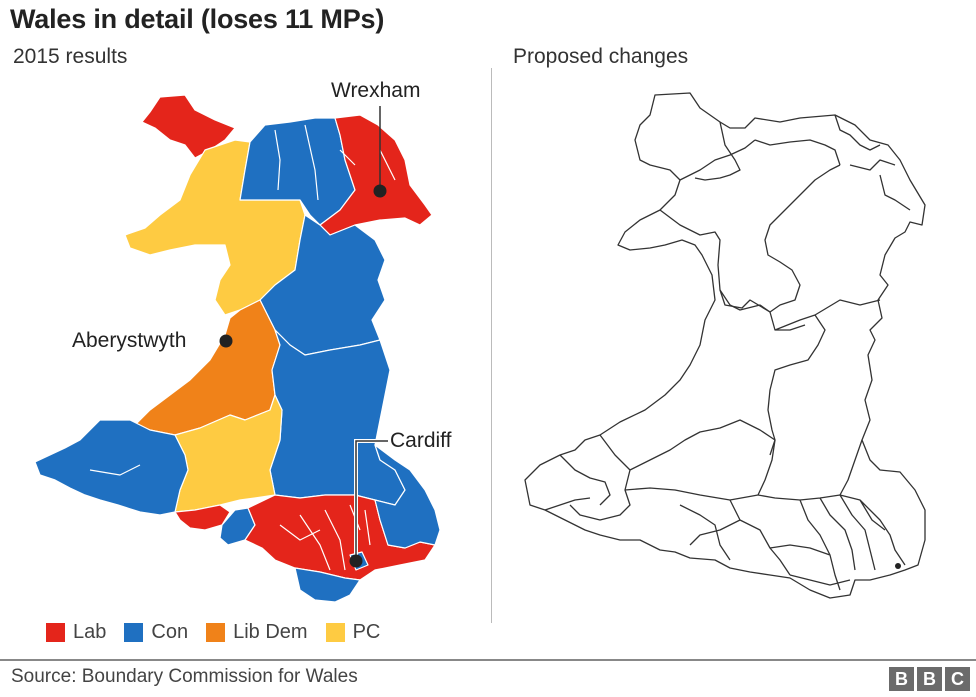 The height and width of the screenshot is (697, 976). Describe the element at coordinates (380, 152) in the screenshot. I see `marker-wrexham` at that location.